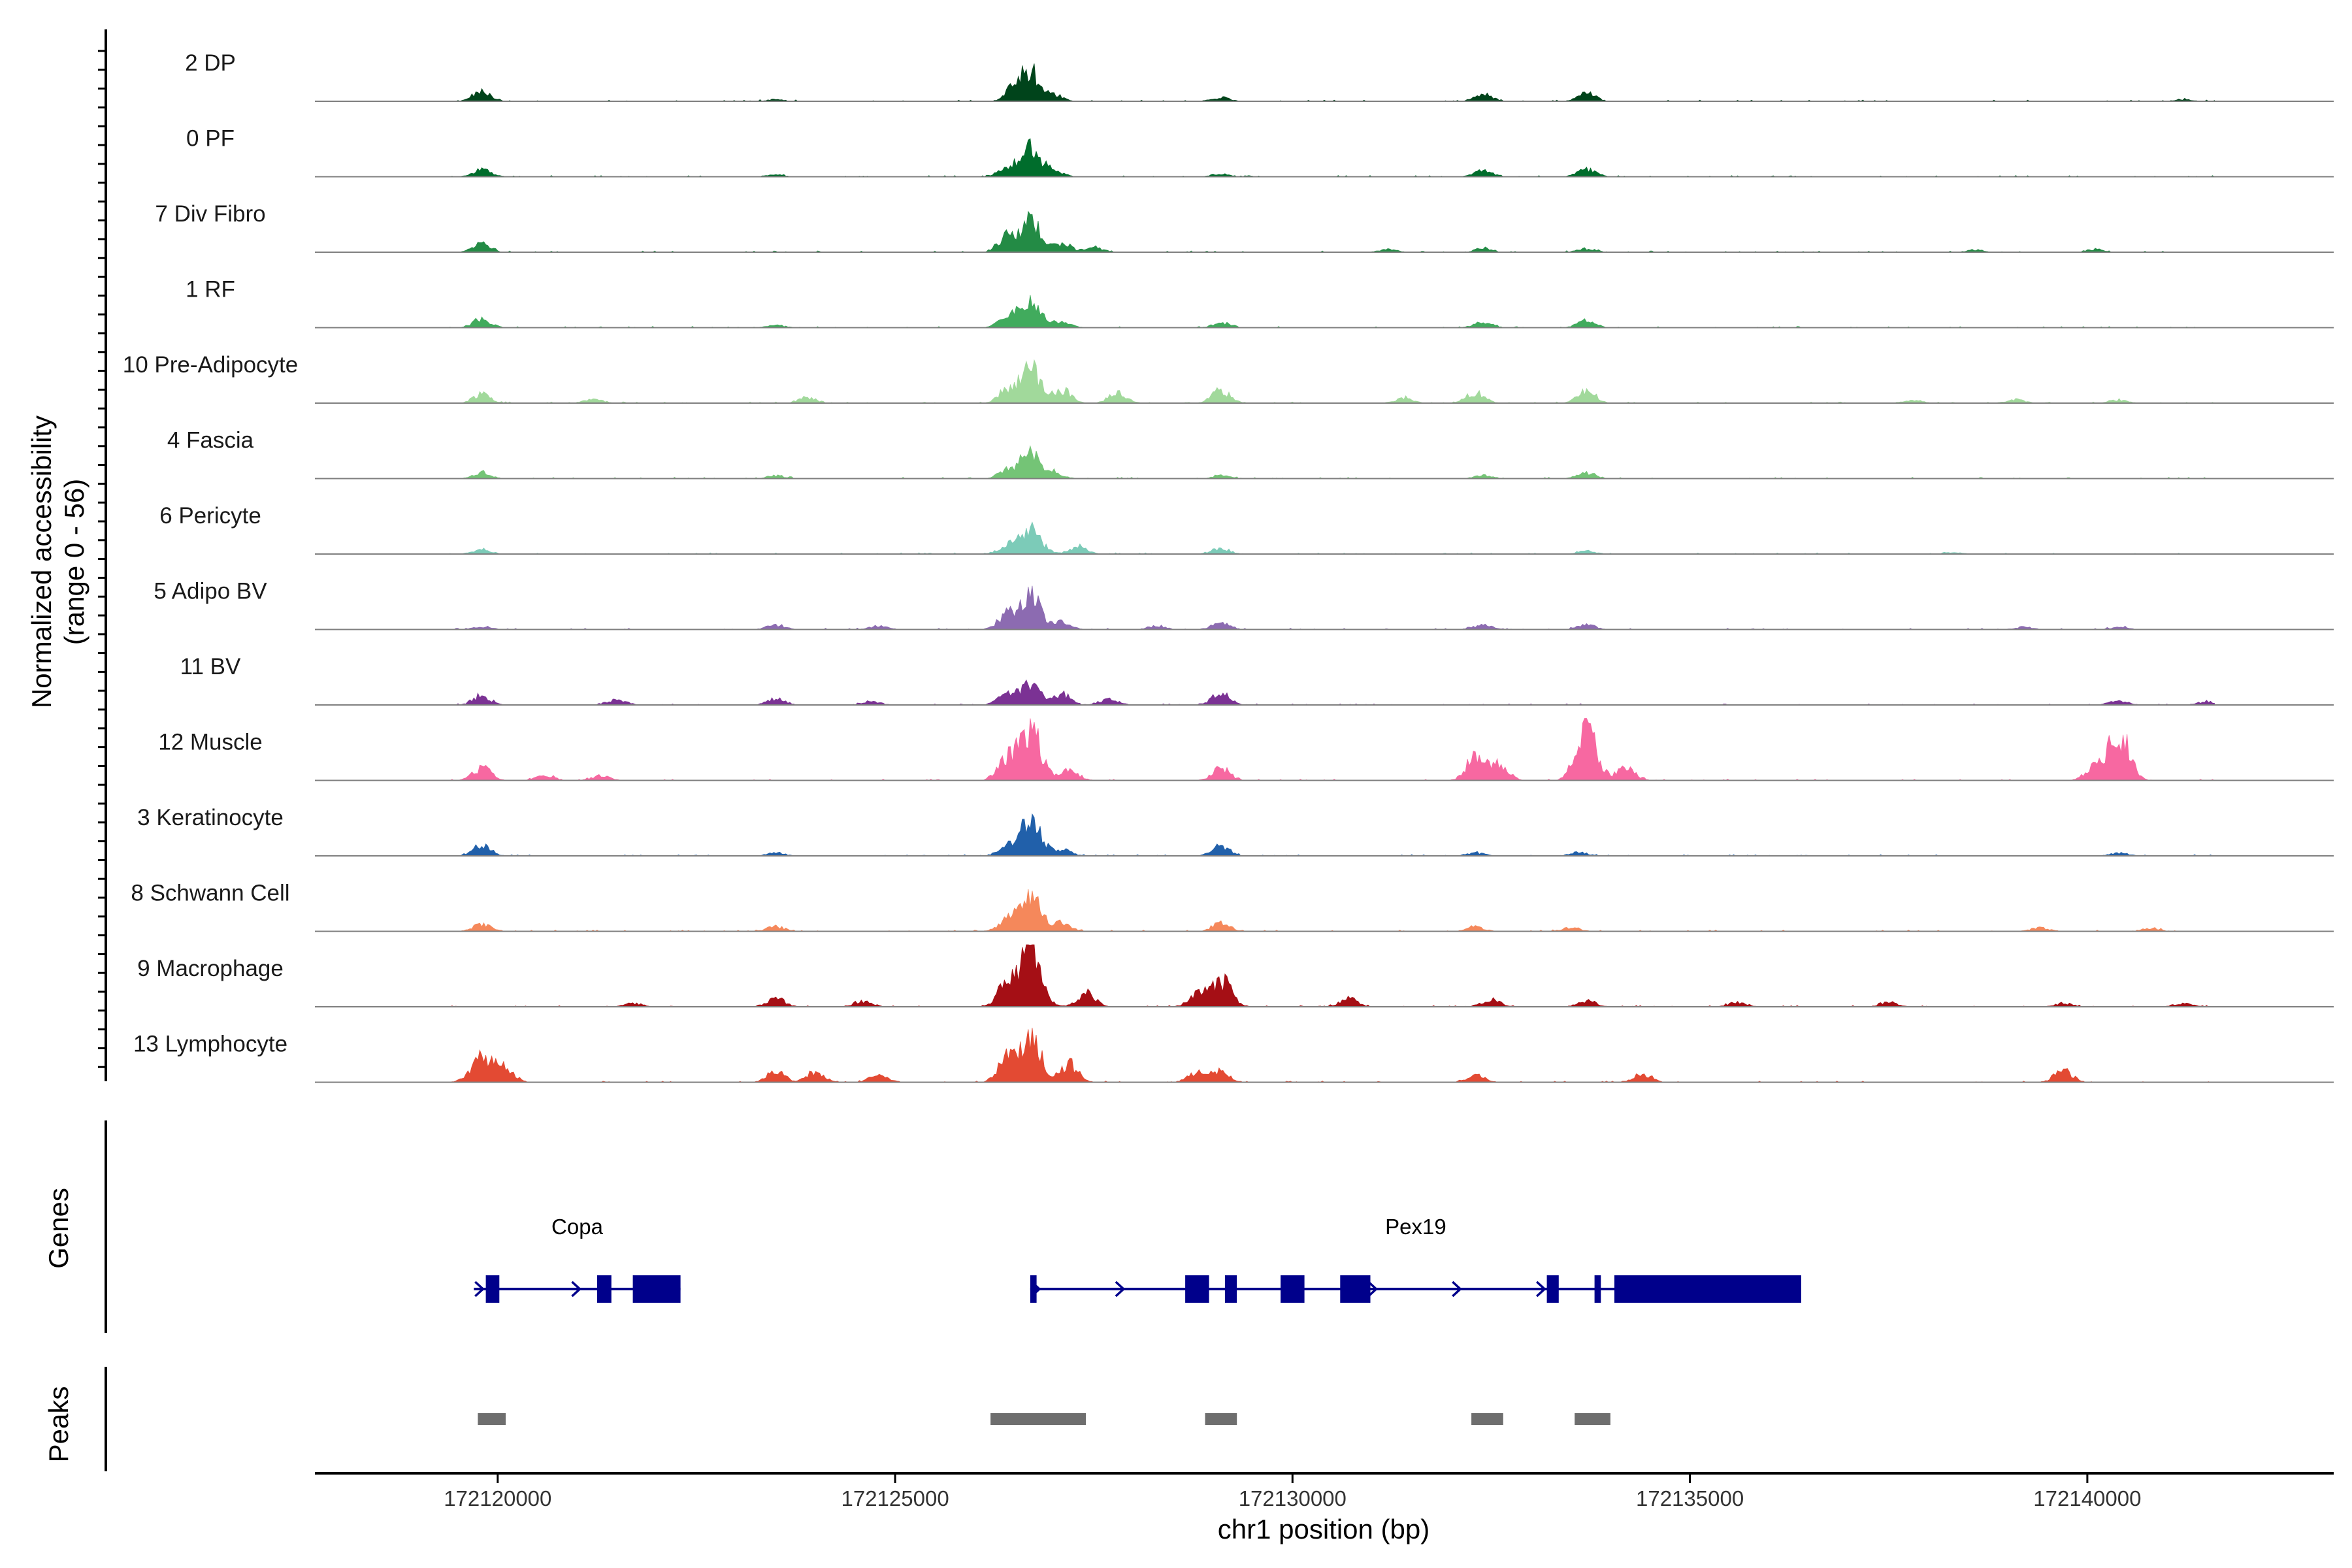 The height and width of the screenshot is (1568, 2352). I want to click on track-1-rf: 1 RF, so click(1260, 303).